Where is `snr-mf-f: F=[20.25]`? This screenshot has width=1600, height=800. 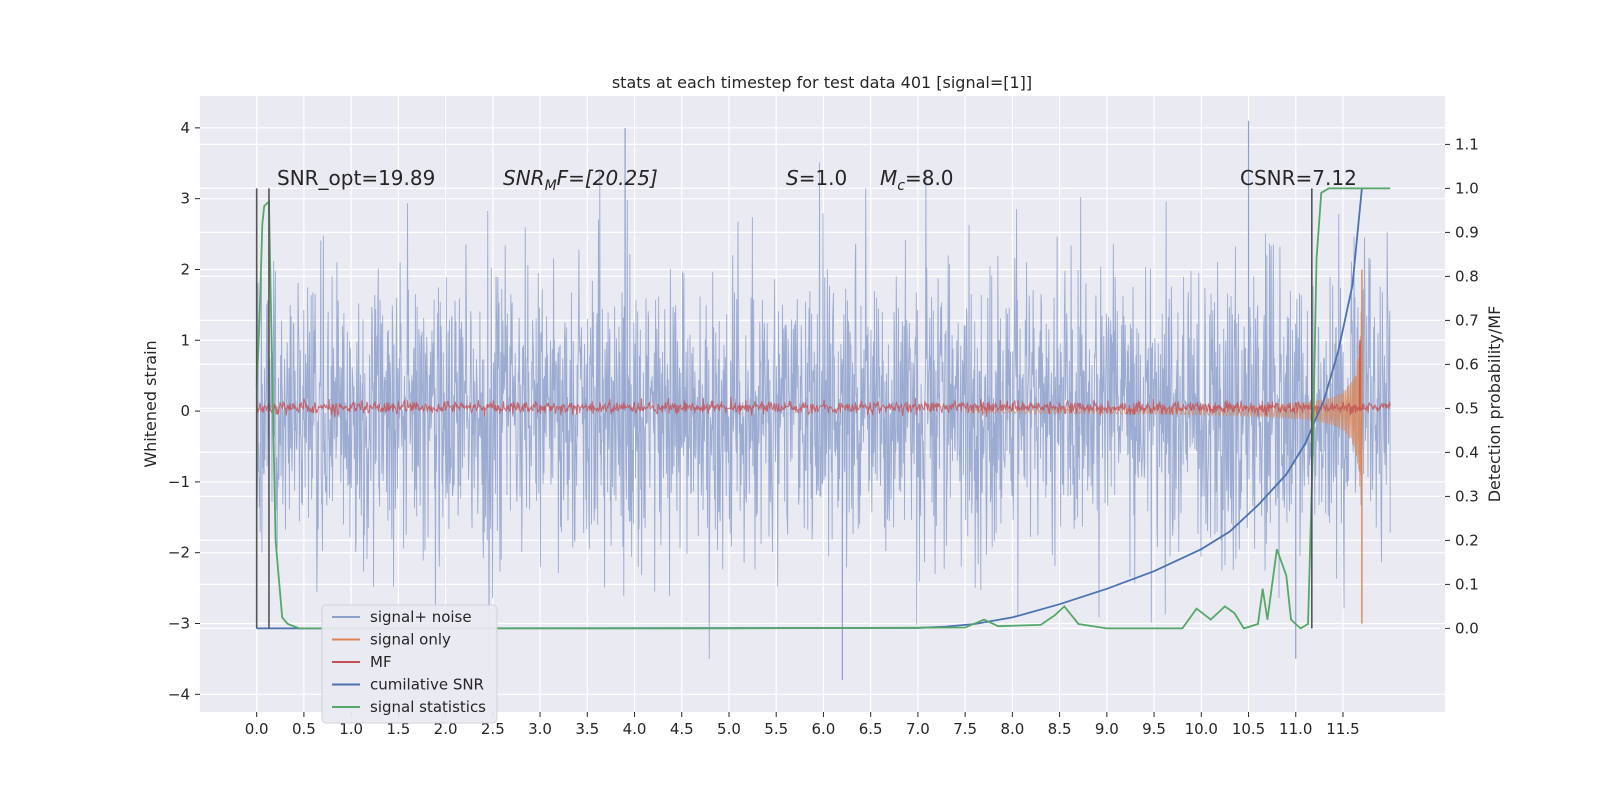 snr-mf-f: F=[20.25] is located at coordinates (607, 178).